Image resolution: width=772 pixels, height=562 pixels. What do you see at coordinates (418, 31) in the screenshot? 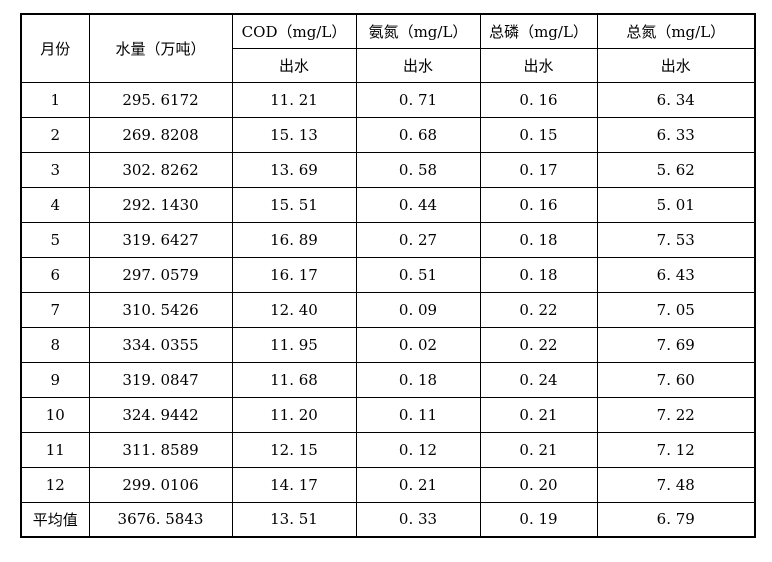
I see `header-ammonia-nitrogen: 氨氮（mg/L）` at bounding box center [418, 31].